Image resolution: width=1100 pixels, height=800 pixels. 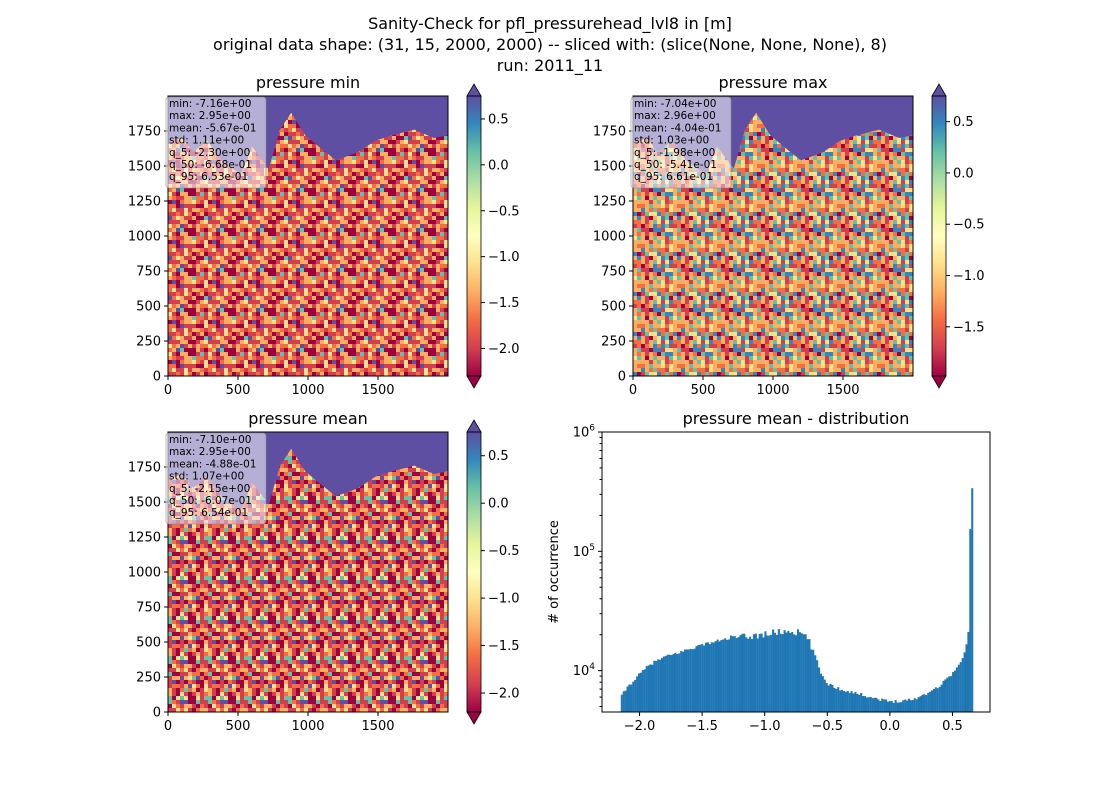 I want to click on colorbar-extend-min, so click(x=939, y=382).